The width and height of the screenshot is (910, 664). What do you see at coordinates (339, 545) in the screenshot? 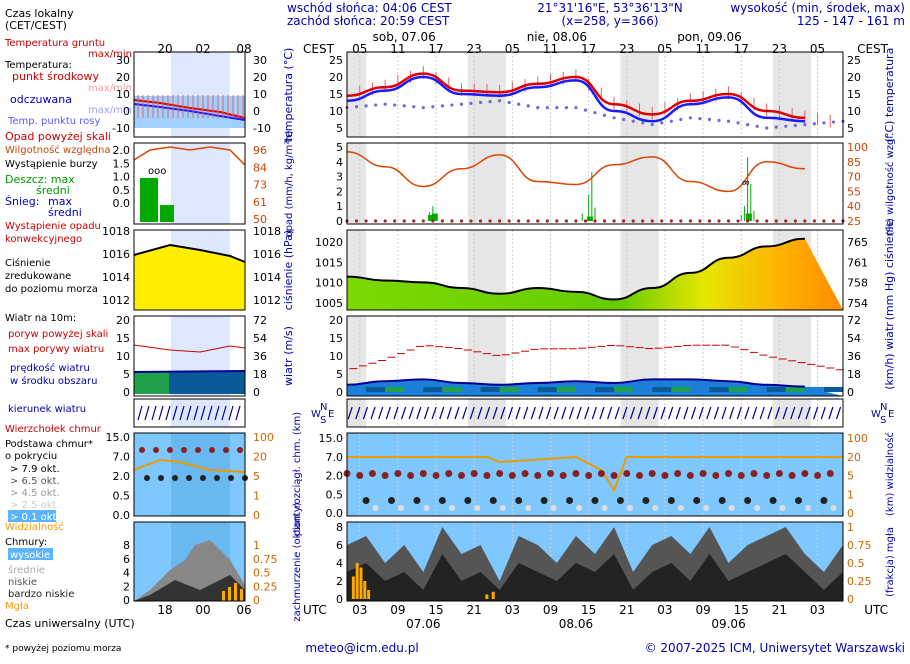
I see `coverage-tick: 6` at bounding box center [339, 545].